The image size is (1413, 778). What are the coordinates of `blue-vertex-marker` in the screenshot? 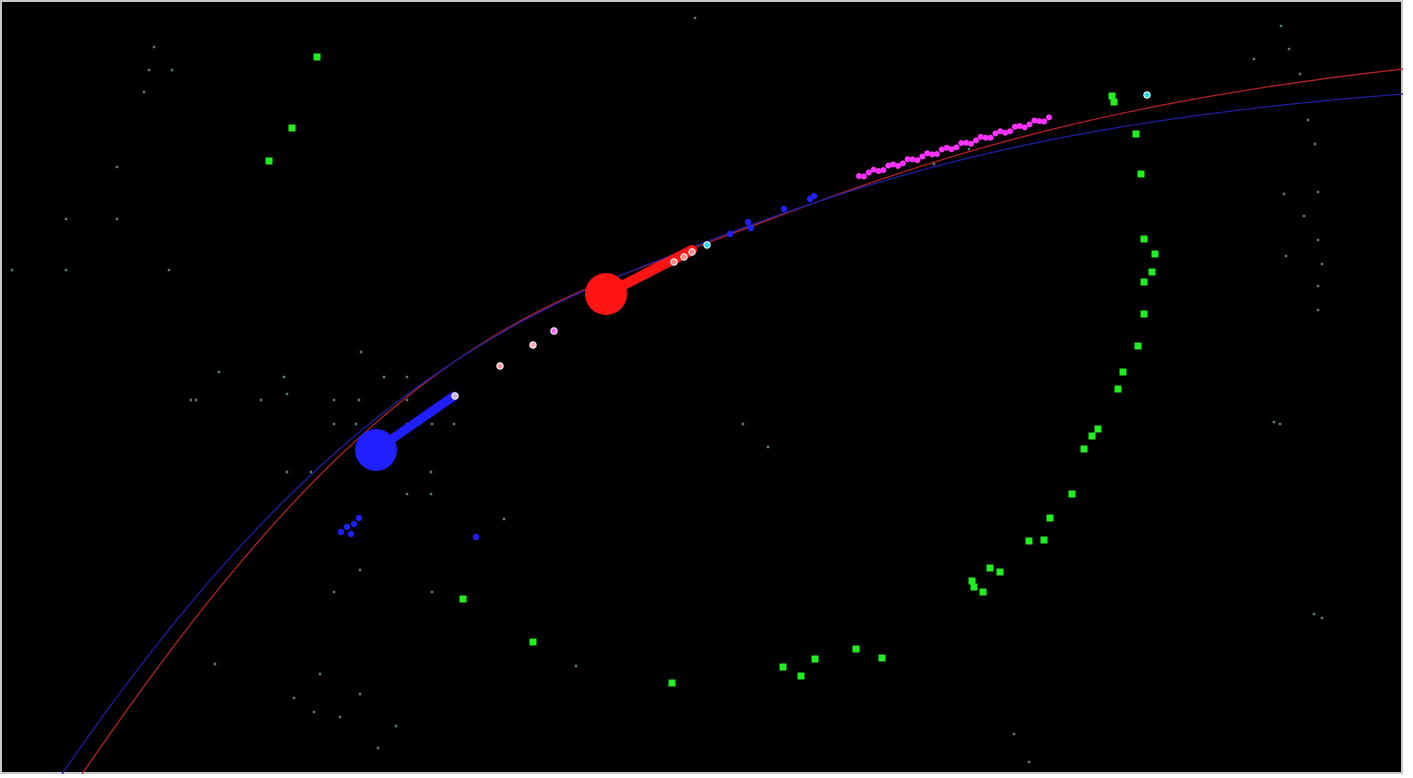 It's located at (376, 450).